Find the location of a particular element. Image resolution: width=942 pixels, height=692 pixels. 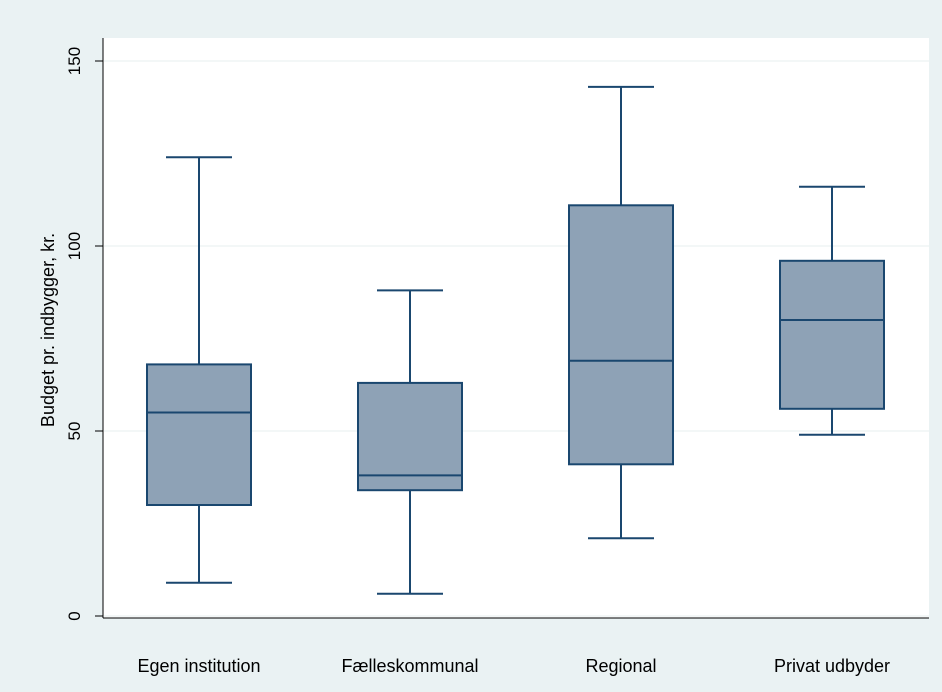

y-tick-label-0: 0 is located at coordinates (74, 615).